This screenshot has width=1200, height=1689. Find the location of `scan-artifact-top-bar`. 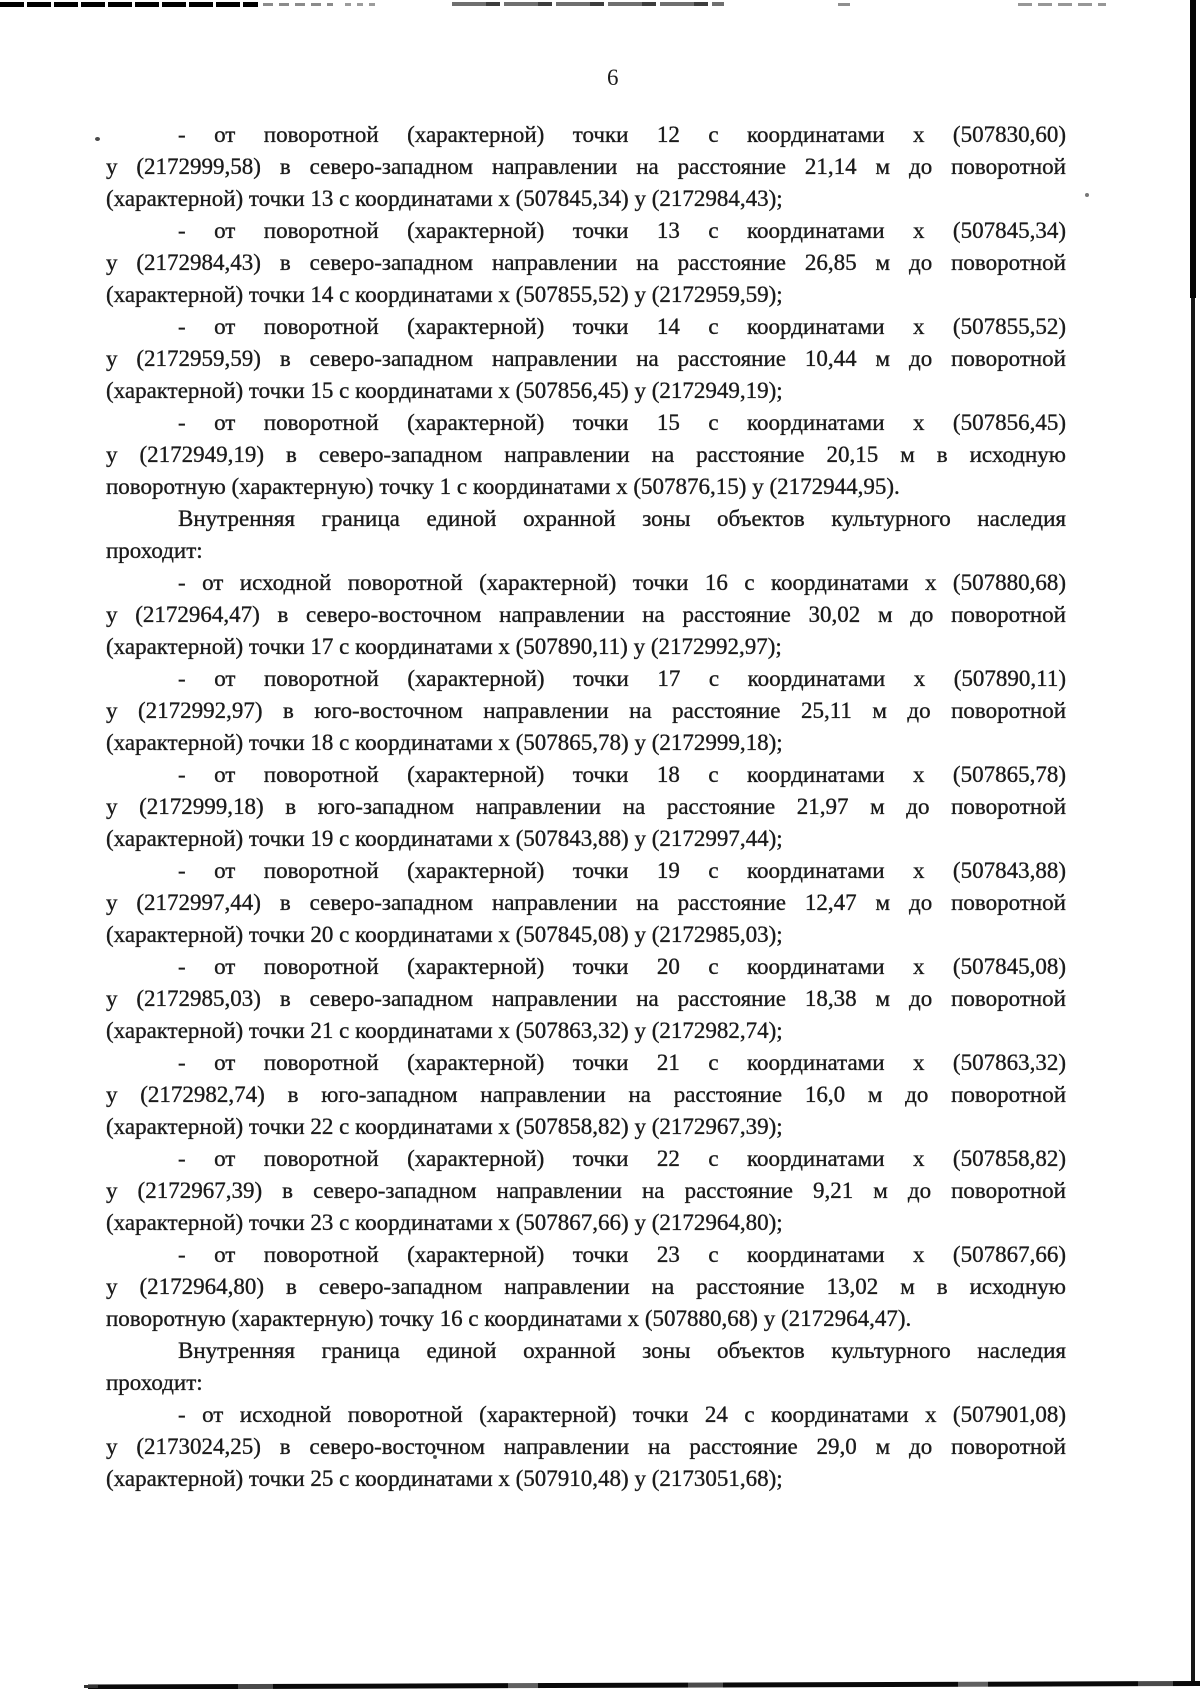

scan-artifact-top-bar is located at coordinates (129, 4).